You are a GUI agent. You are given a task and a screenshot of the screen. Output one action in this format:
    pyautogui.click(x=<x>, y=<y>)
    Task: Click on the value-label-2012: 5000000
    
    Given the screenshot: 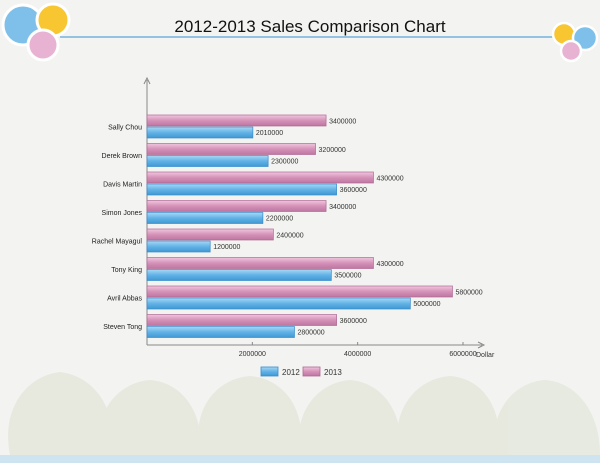 What is the action you would take?
    pyautogui.click(x=426, y=304)
    